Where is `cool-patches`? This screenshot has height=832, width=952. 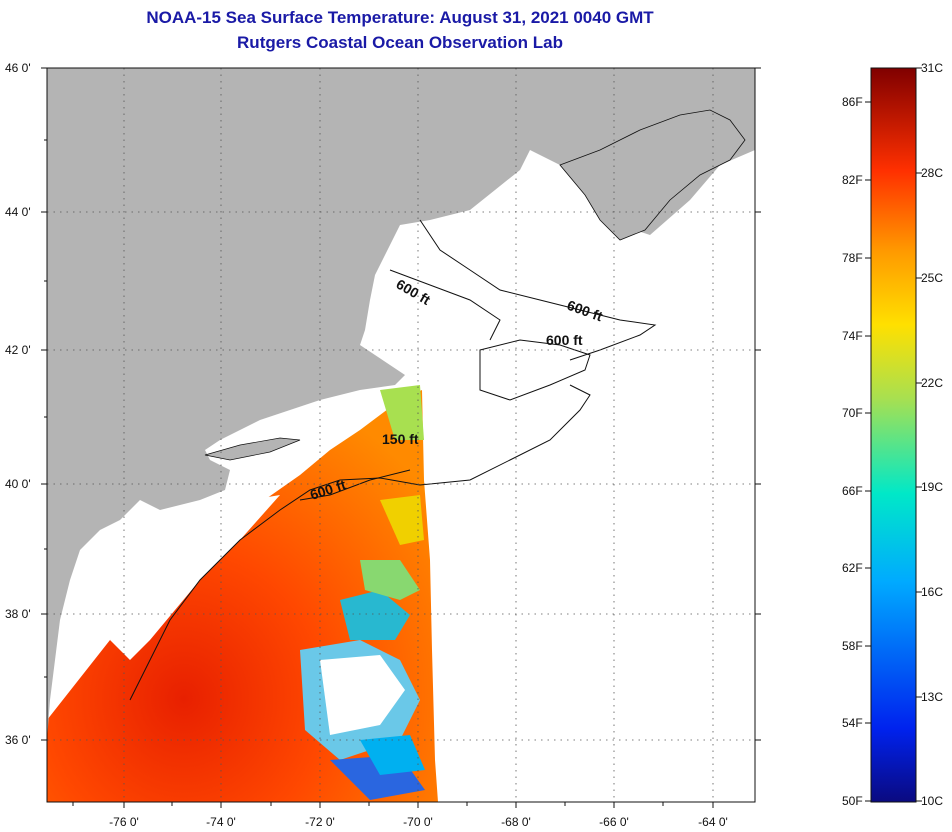 cool-patches is located at coordinates (362, 592).